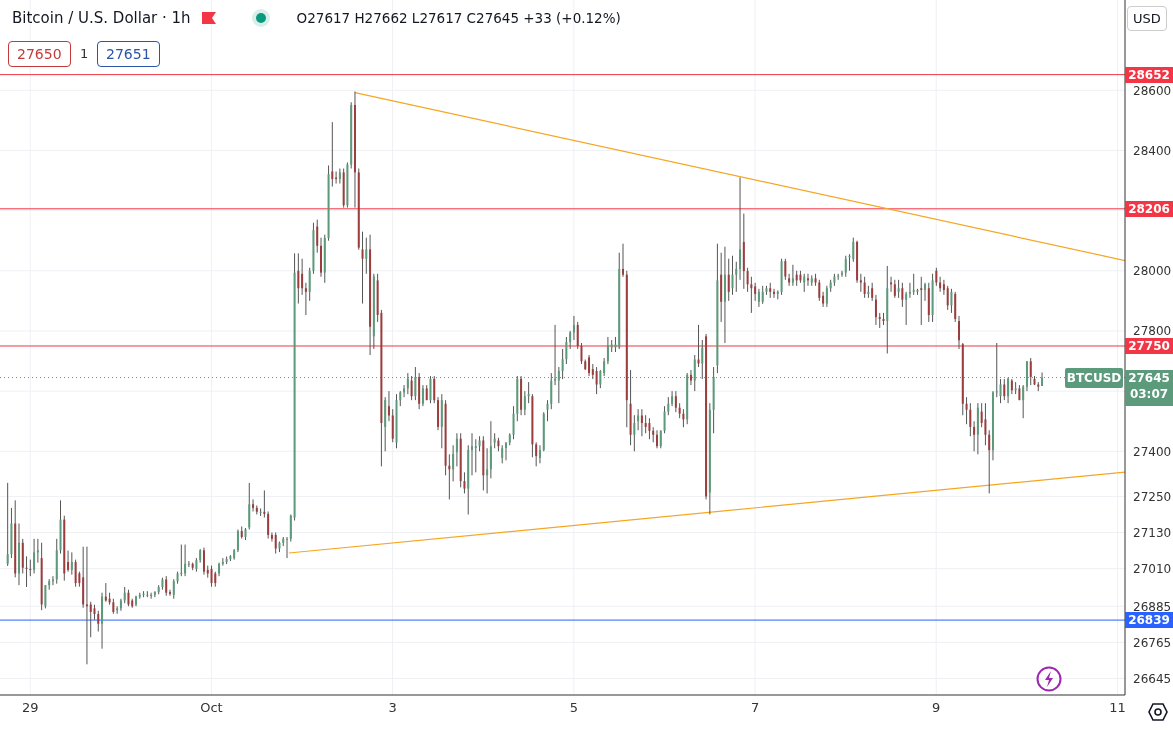  What do you see at coordinates (39, 54) in the screenshot?
I see `annotation: 27650` at bounding box center [39, 54].